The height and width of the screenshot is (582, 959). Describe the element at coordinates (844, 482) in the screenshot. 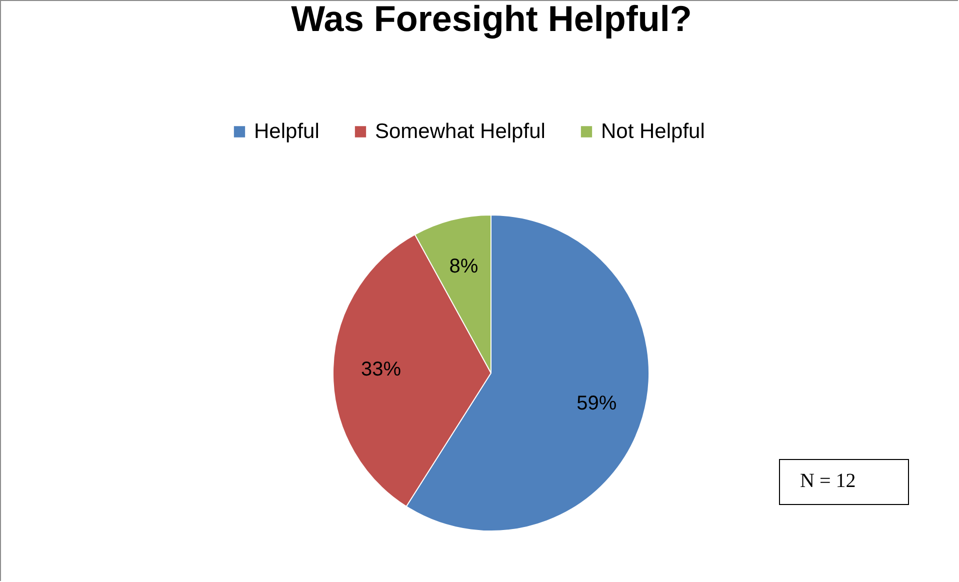

I see `text: N = 12` at that location.